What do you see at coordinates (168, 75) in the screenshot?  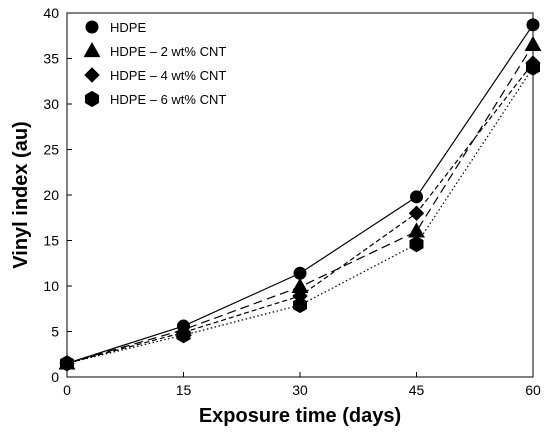 I see `legend-label: HDPE – 4 wt% CNT` at bounding box center [168, 75].